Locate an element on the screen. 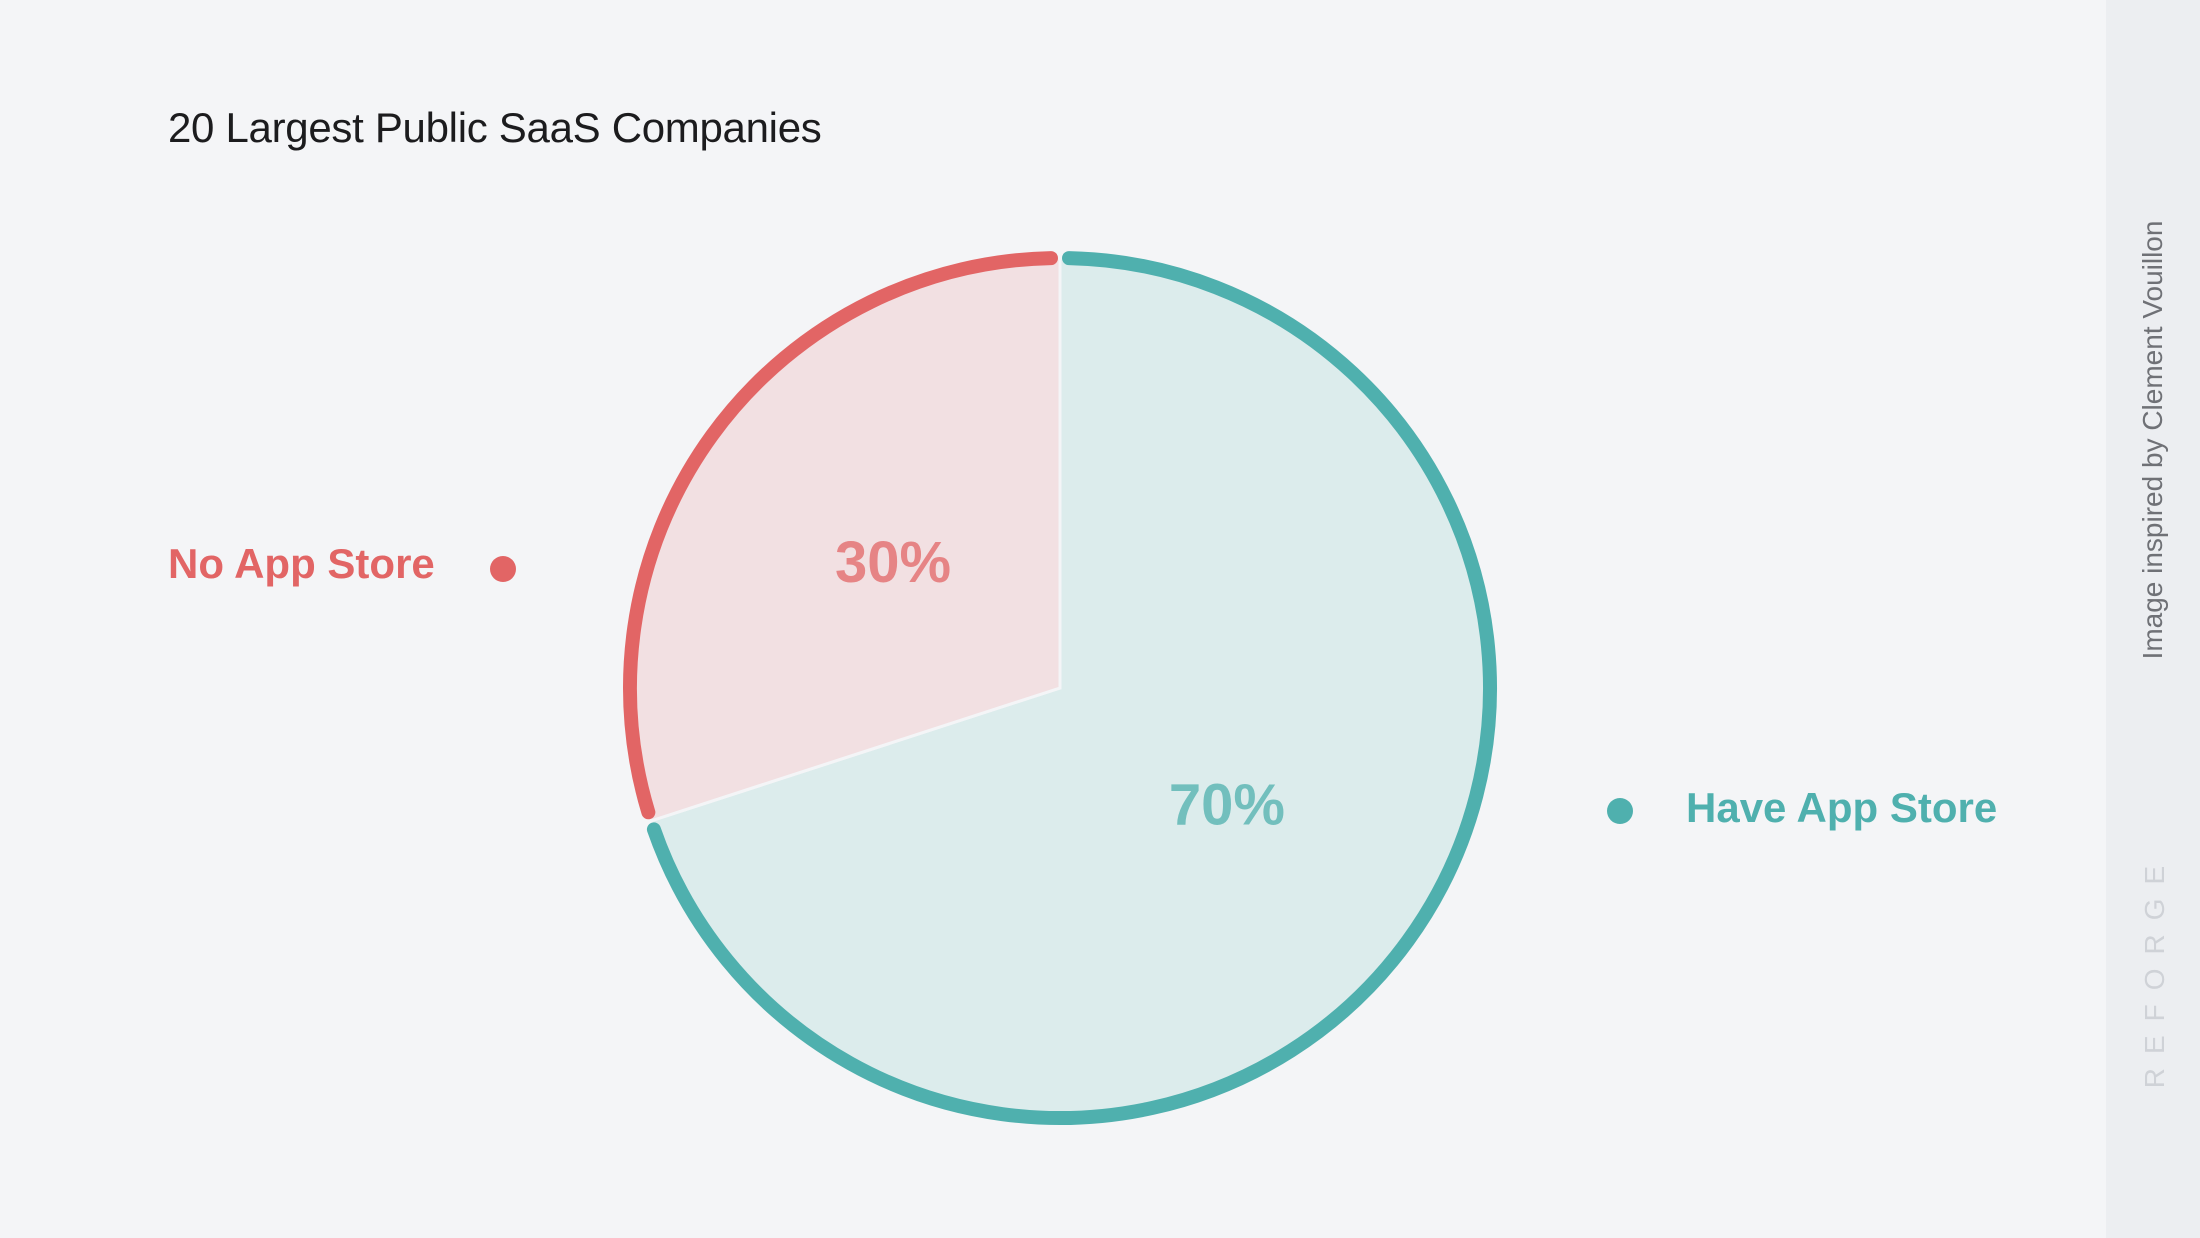 The width and height of the screenshot is (2200, 1238). side-strip is located at coordinates (2153, 619).